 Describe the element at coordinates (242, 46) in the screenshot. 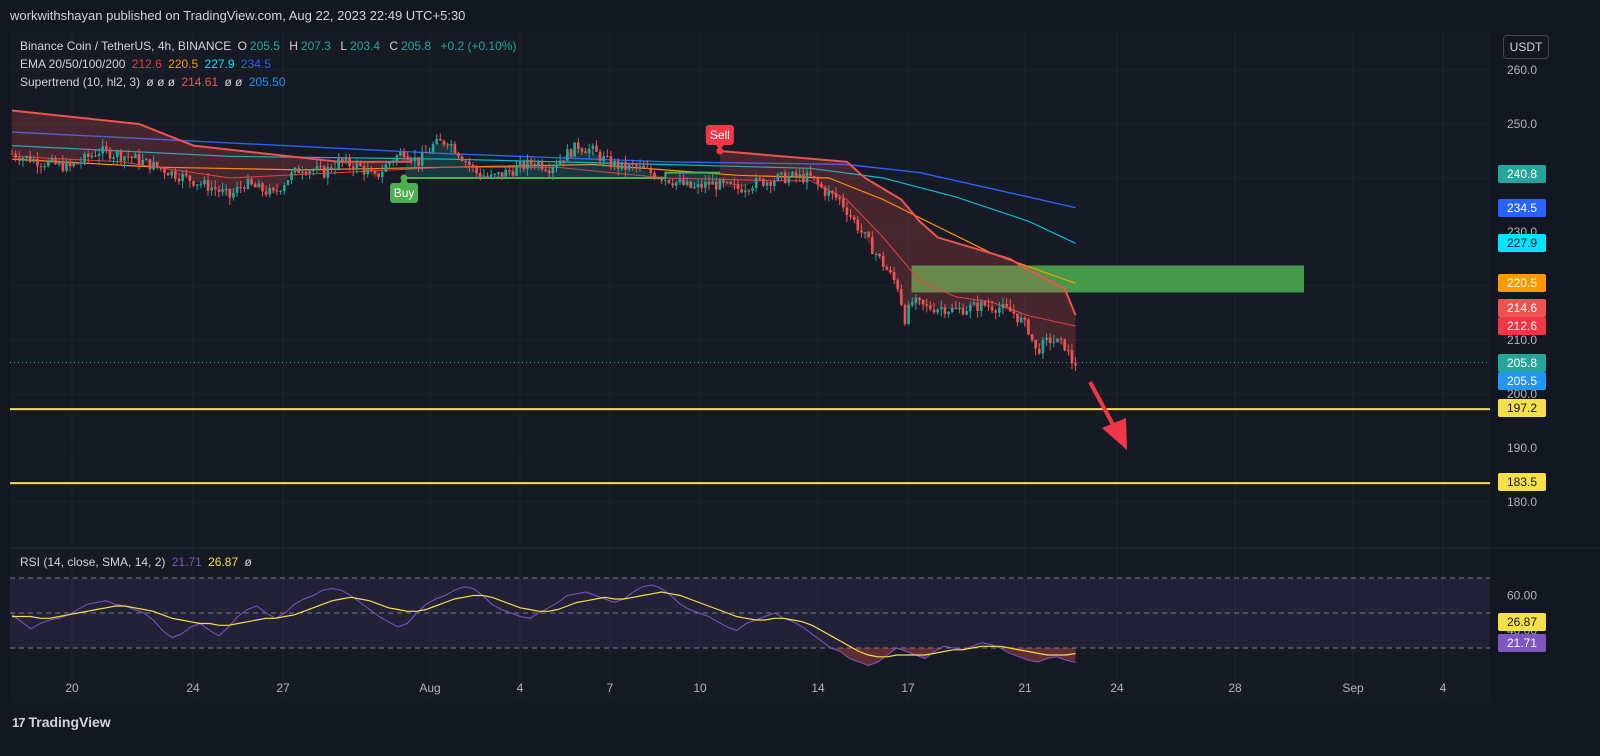

I see `open-label: O` at that location.